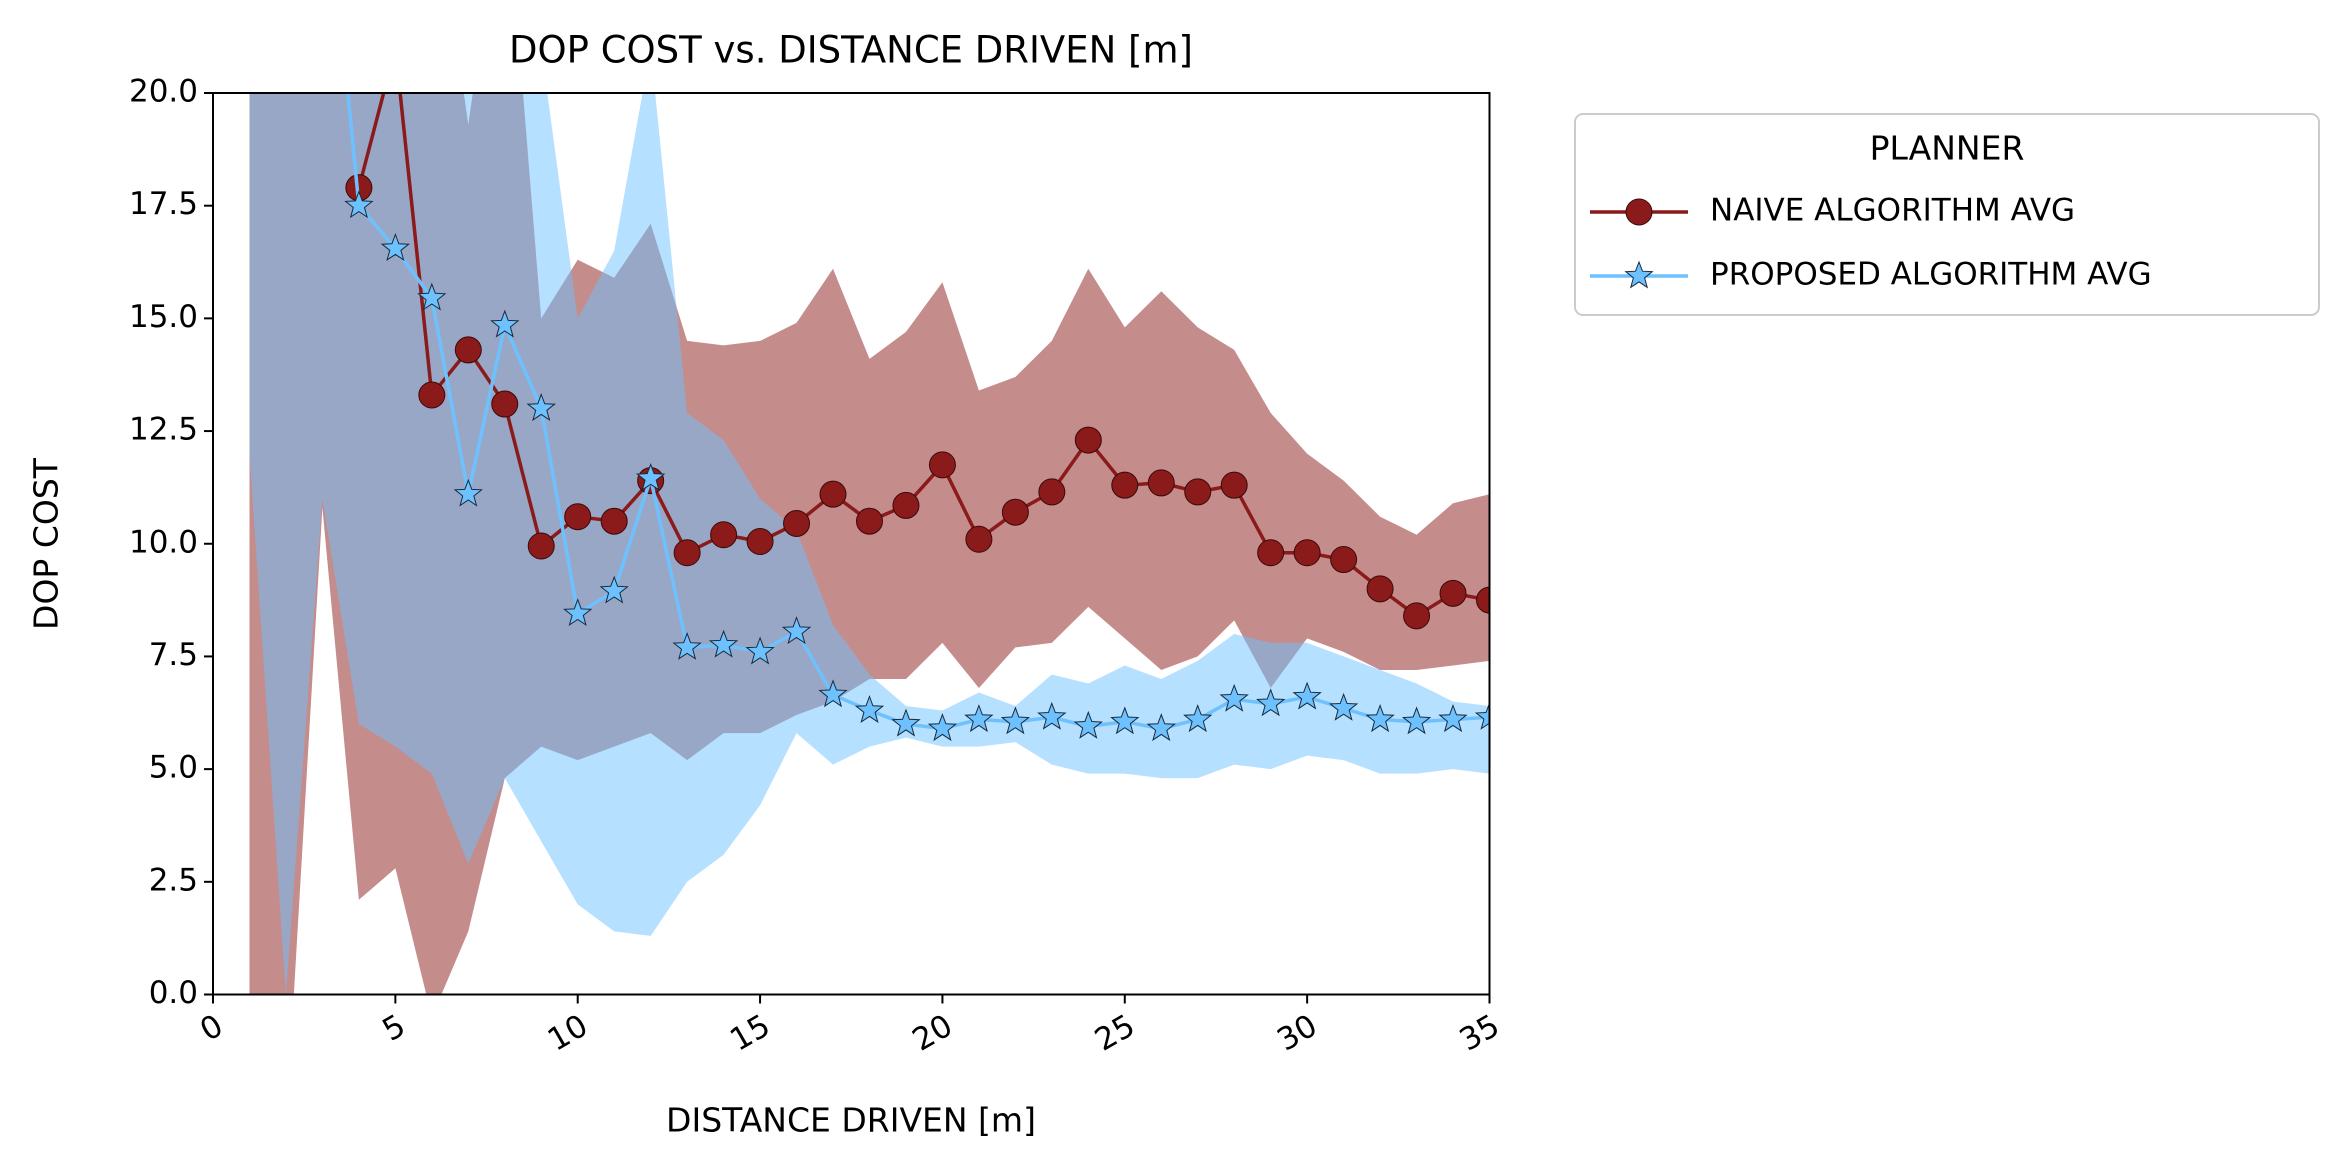  I want to click on legend-label: NAIVE ALGORITHM AVG, so click(1892, 211).